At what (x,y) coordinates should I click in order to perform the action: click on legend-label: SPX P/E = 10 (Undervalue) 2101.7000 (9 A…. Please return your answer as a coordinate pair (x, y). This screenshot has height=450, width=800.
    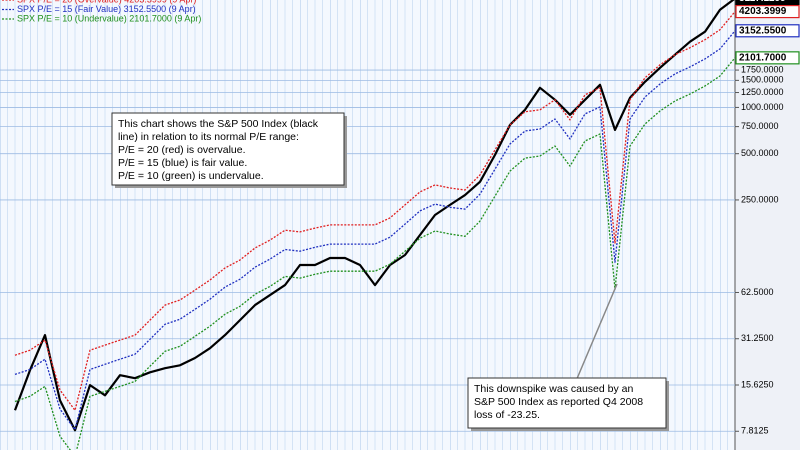
    Looking at the image, I should click on (109, 18).